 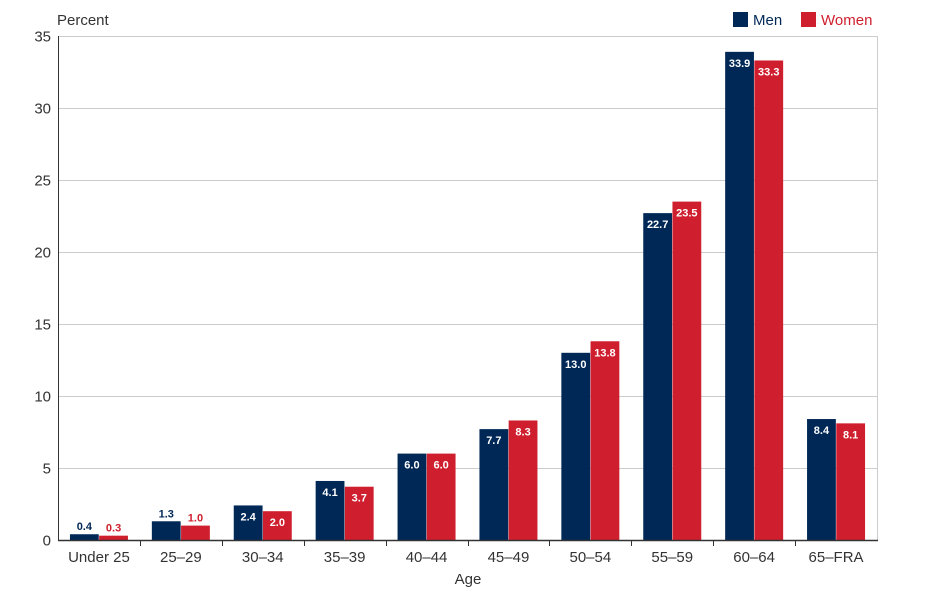 I want to click on legend: Men Women, so click(x=802, y=20).